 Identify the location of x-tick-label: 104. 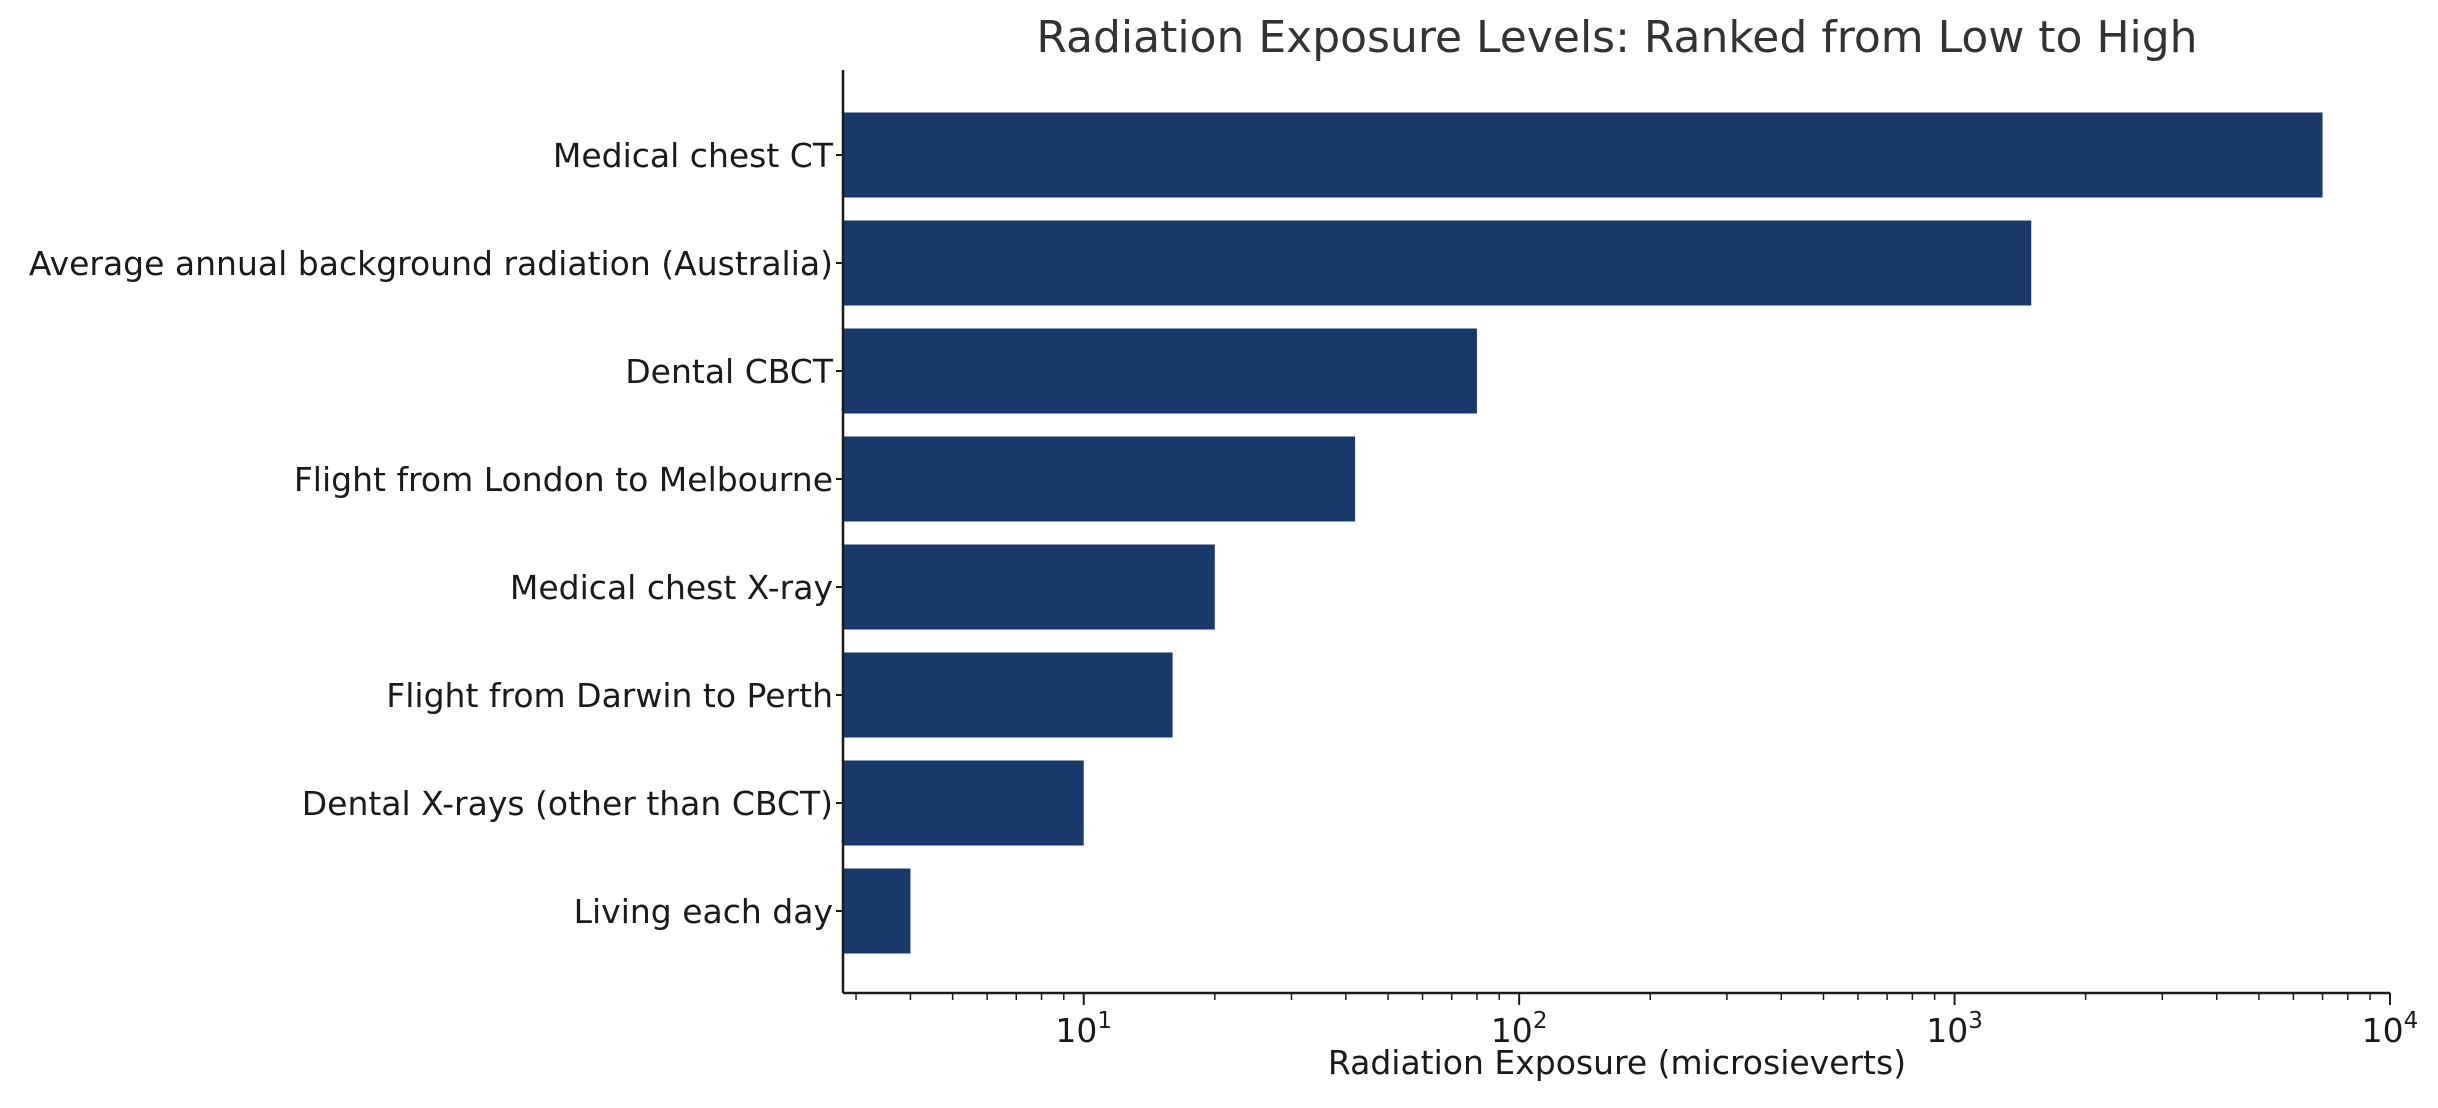
(2390, 1029).